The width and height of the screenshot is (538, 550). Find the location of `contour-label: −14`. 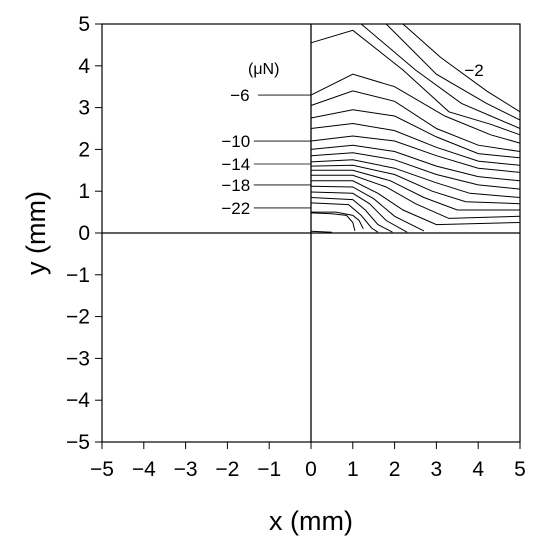

contour-label: −14 is located at coordinates (235, 164).